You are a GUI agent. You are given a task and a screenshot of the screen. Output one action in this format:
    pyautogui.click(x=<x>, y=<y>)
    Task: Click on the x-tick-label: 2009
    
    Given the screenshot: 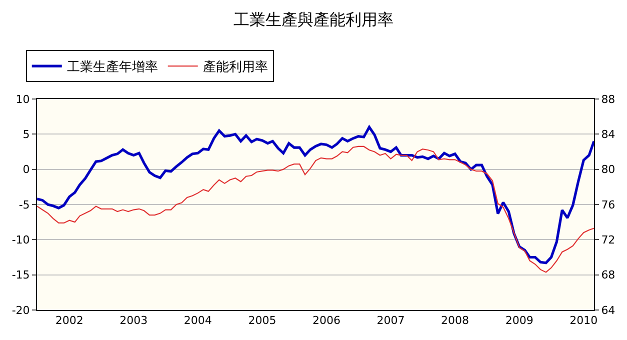 What is the action you would take?
    pyautogui.click(x=519, y=321)
    